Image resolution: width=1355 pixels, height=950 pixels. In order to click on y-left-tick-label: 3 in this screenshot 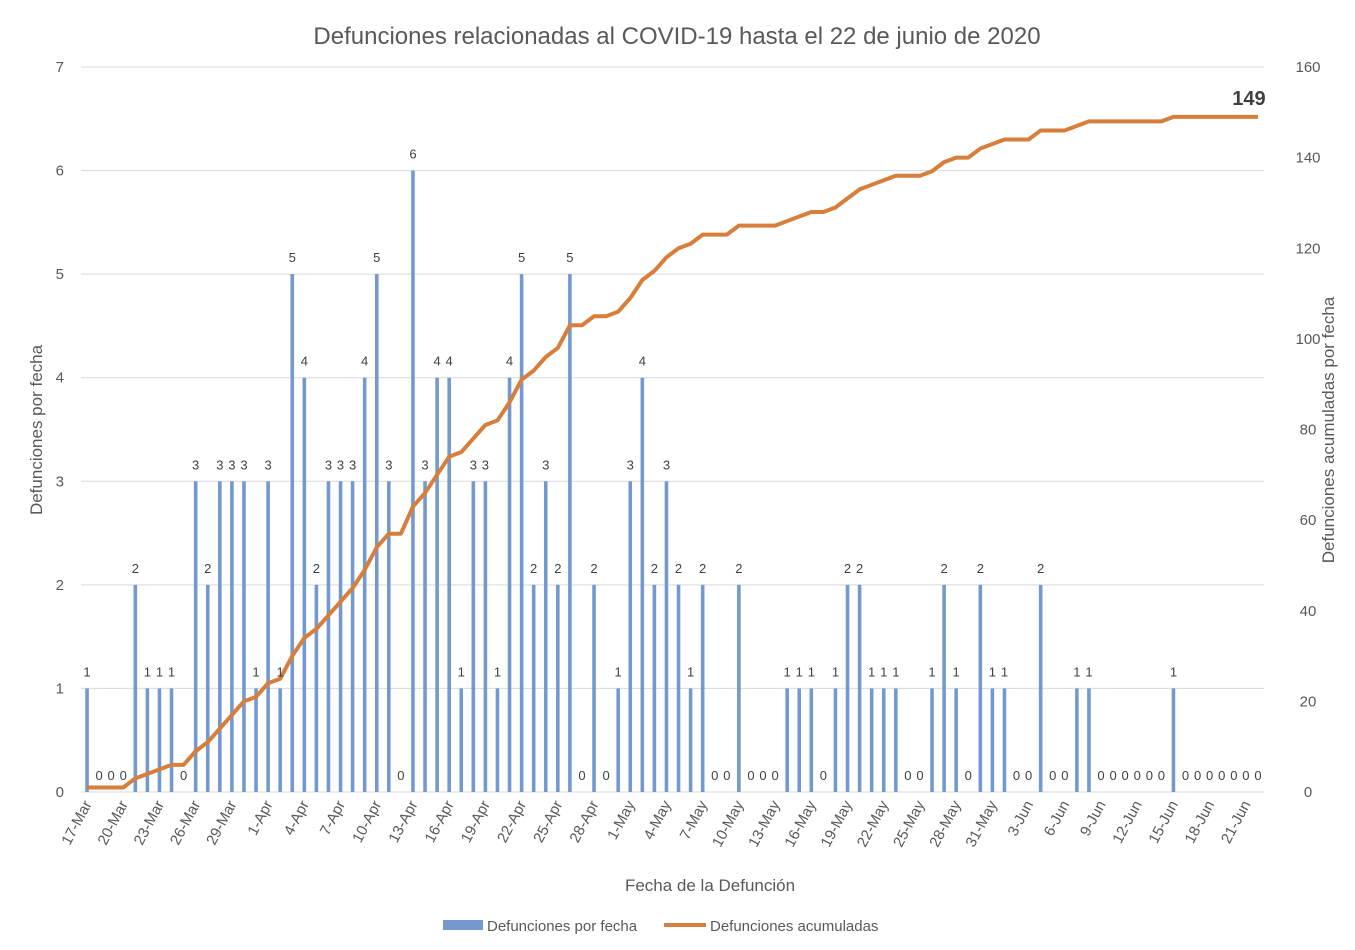, I will do `click(60, 481)`.